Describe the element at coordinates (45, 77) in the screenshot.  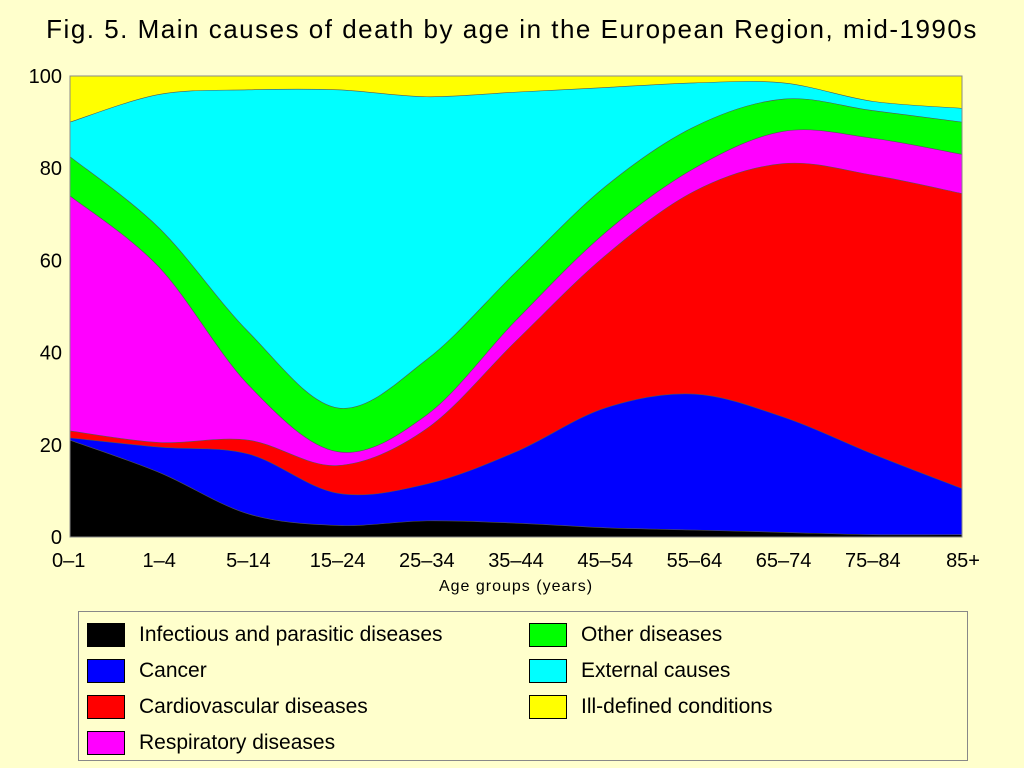
I see `y-tick-label: 100` at that location.